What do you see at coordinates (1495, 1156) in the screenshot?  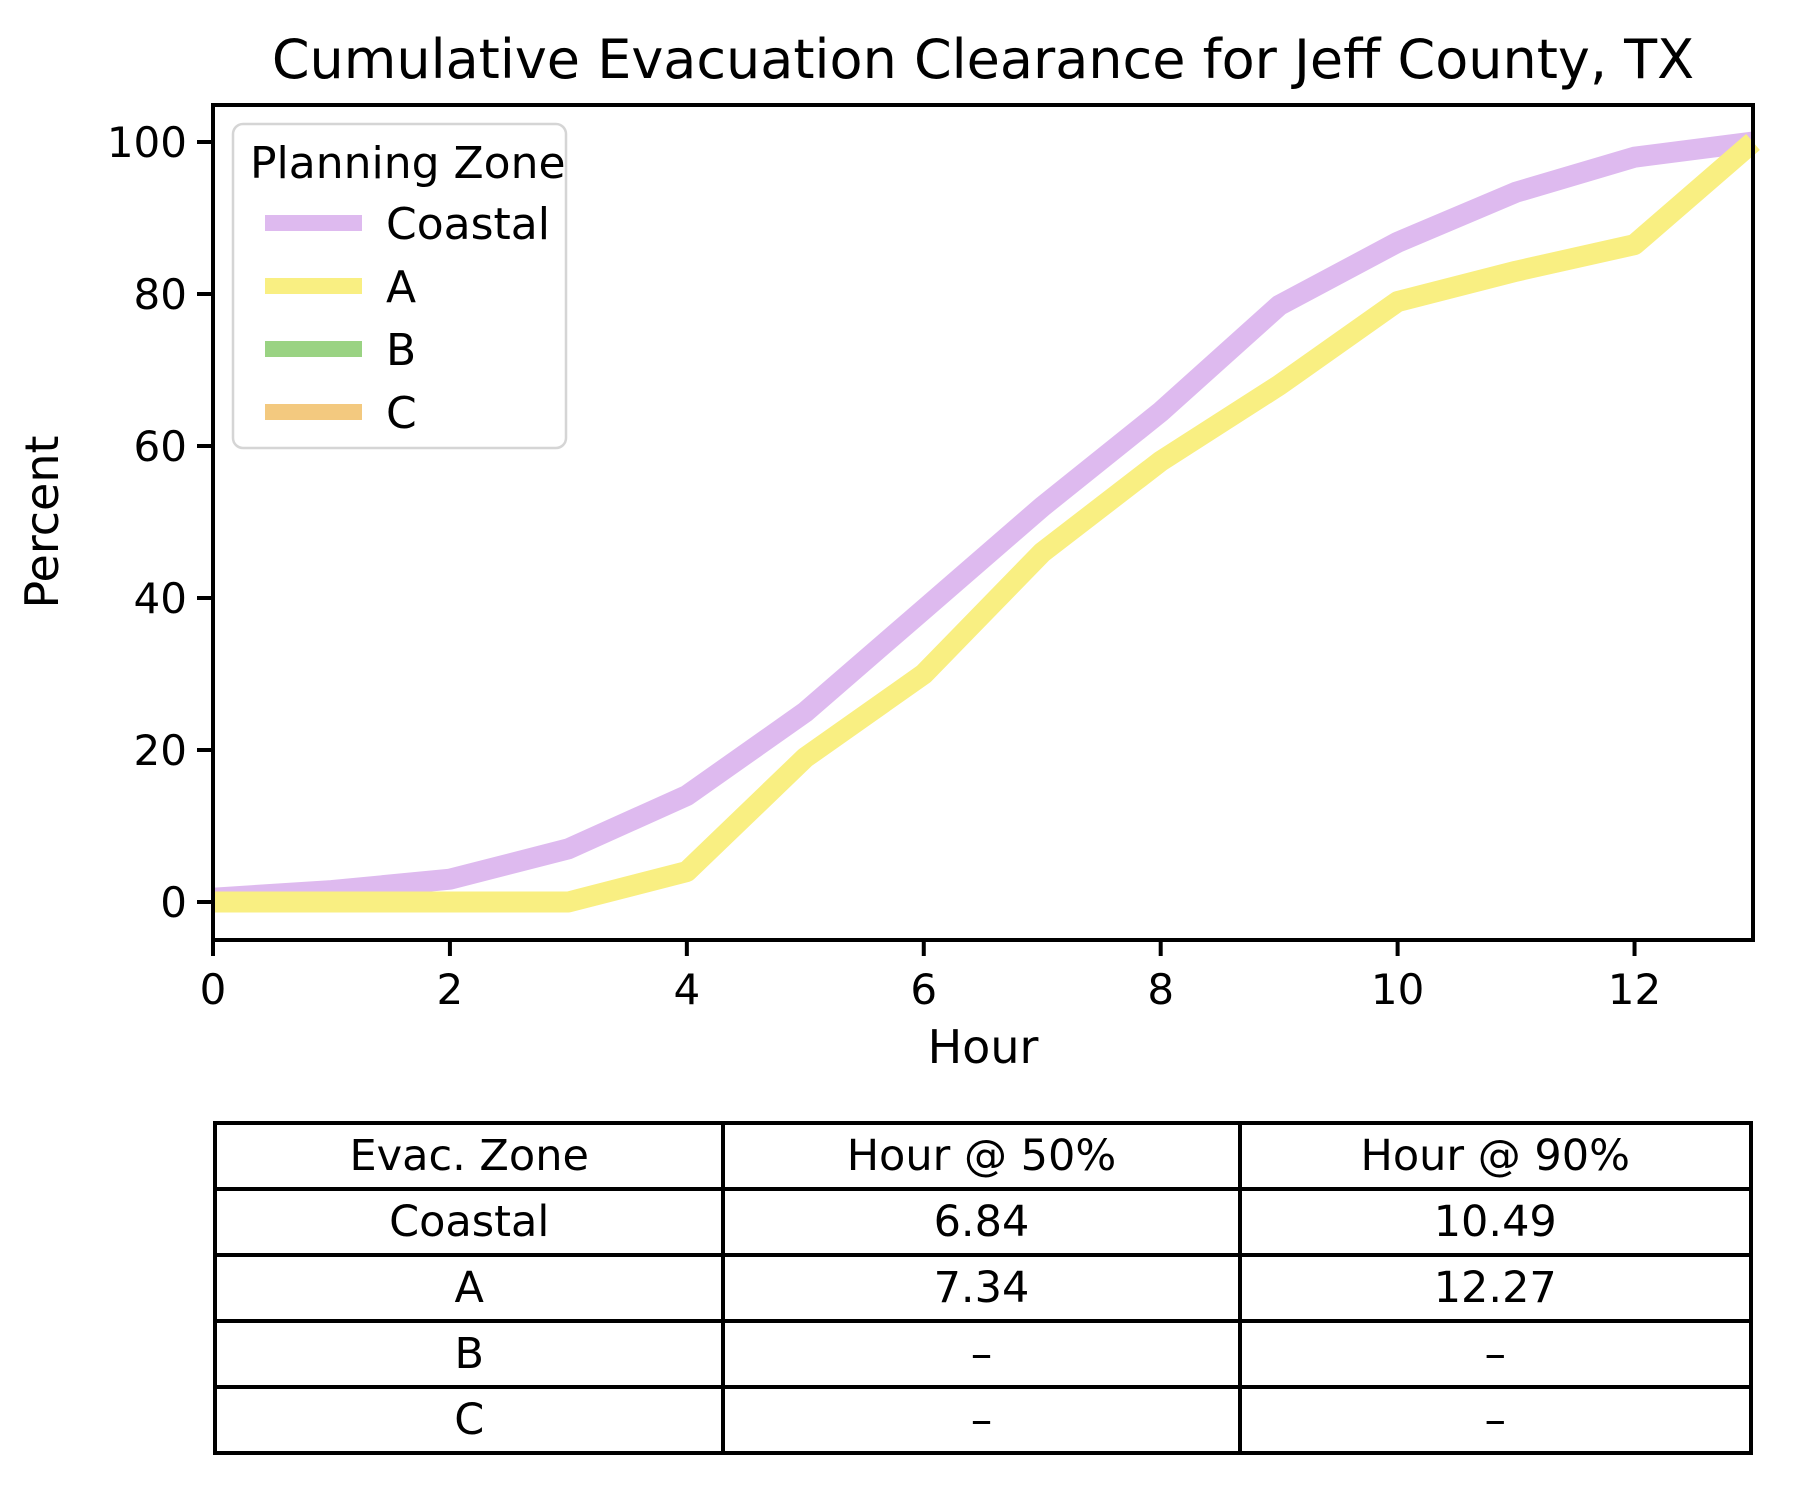 I see `col-header-hour90: Hour @ 90%` at bounding box center [1495, 1156].